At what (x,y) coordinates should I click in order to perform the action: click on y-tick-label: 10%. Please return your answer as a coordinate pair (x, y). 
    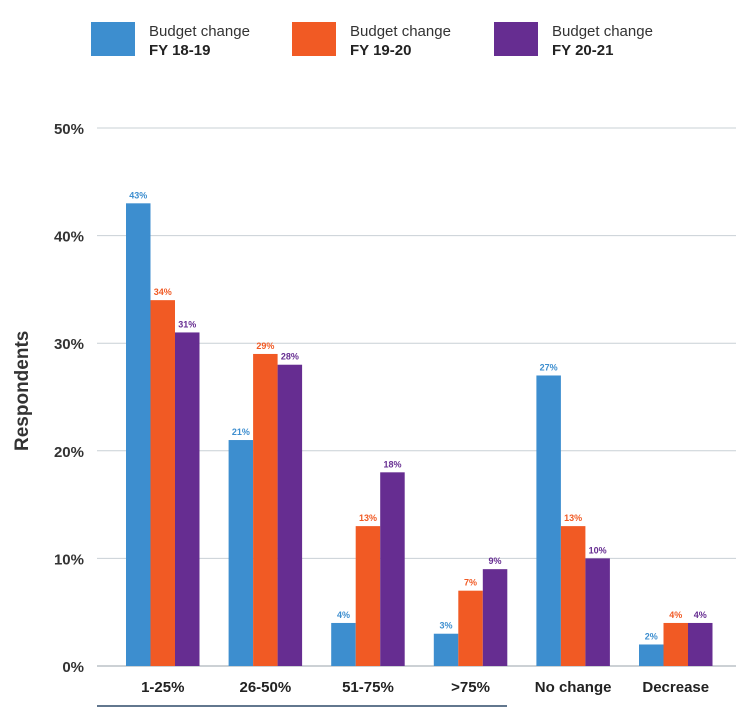
    Looking at the image, I should click on (69, 559).